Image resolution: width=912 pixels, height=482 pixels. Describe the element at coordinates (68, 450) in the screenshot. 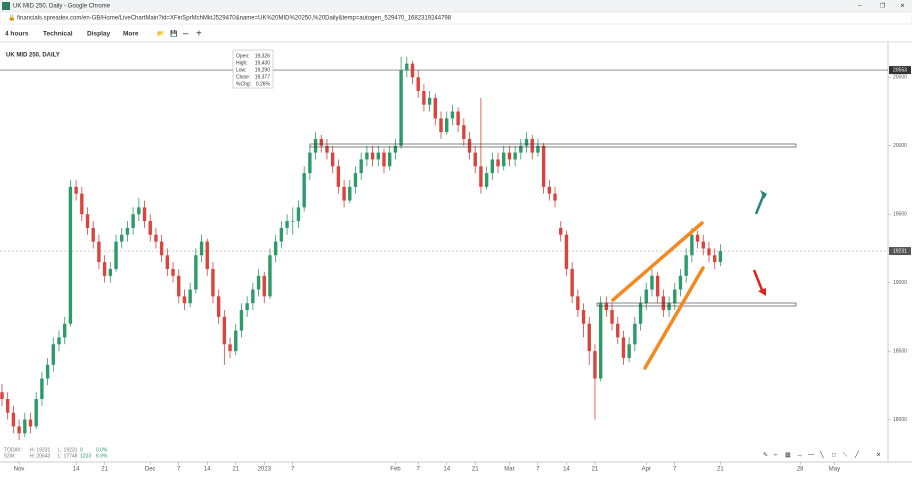

I see `stat: L: 19231` at that location.